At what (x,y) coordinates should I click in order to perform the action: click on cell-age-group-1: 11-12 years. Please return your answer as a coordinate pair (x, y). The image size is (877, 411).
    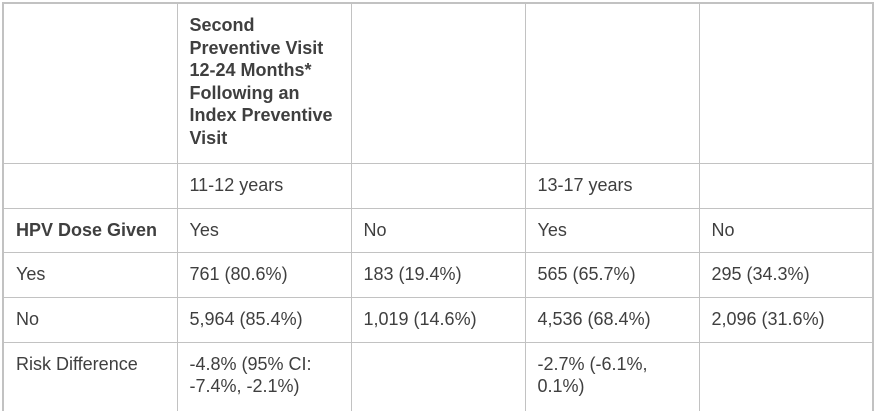
    Looking at the image, I should click on (264, 185).